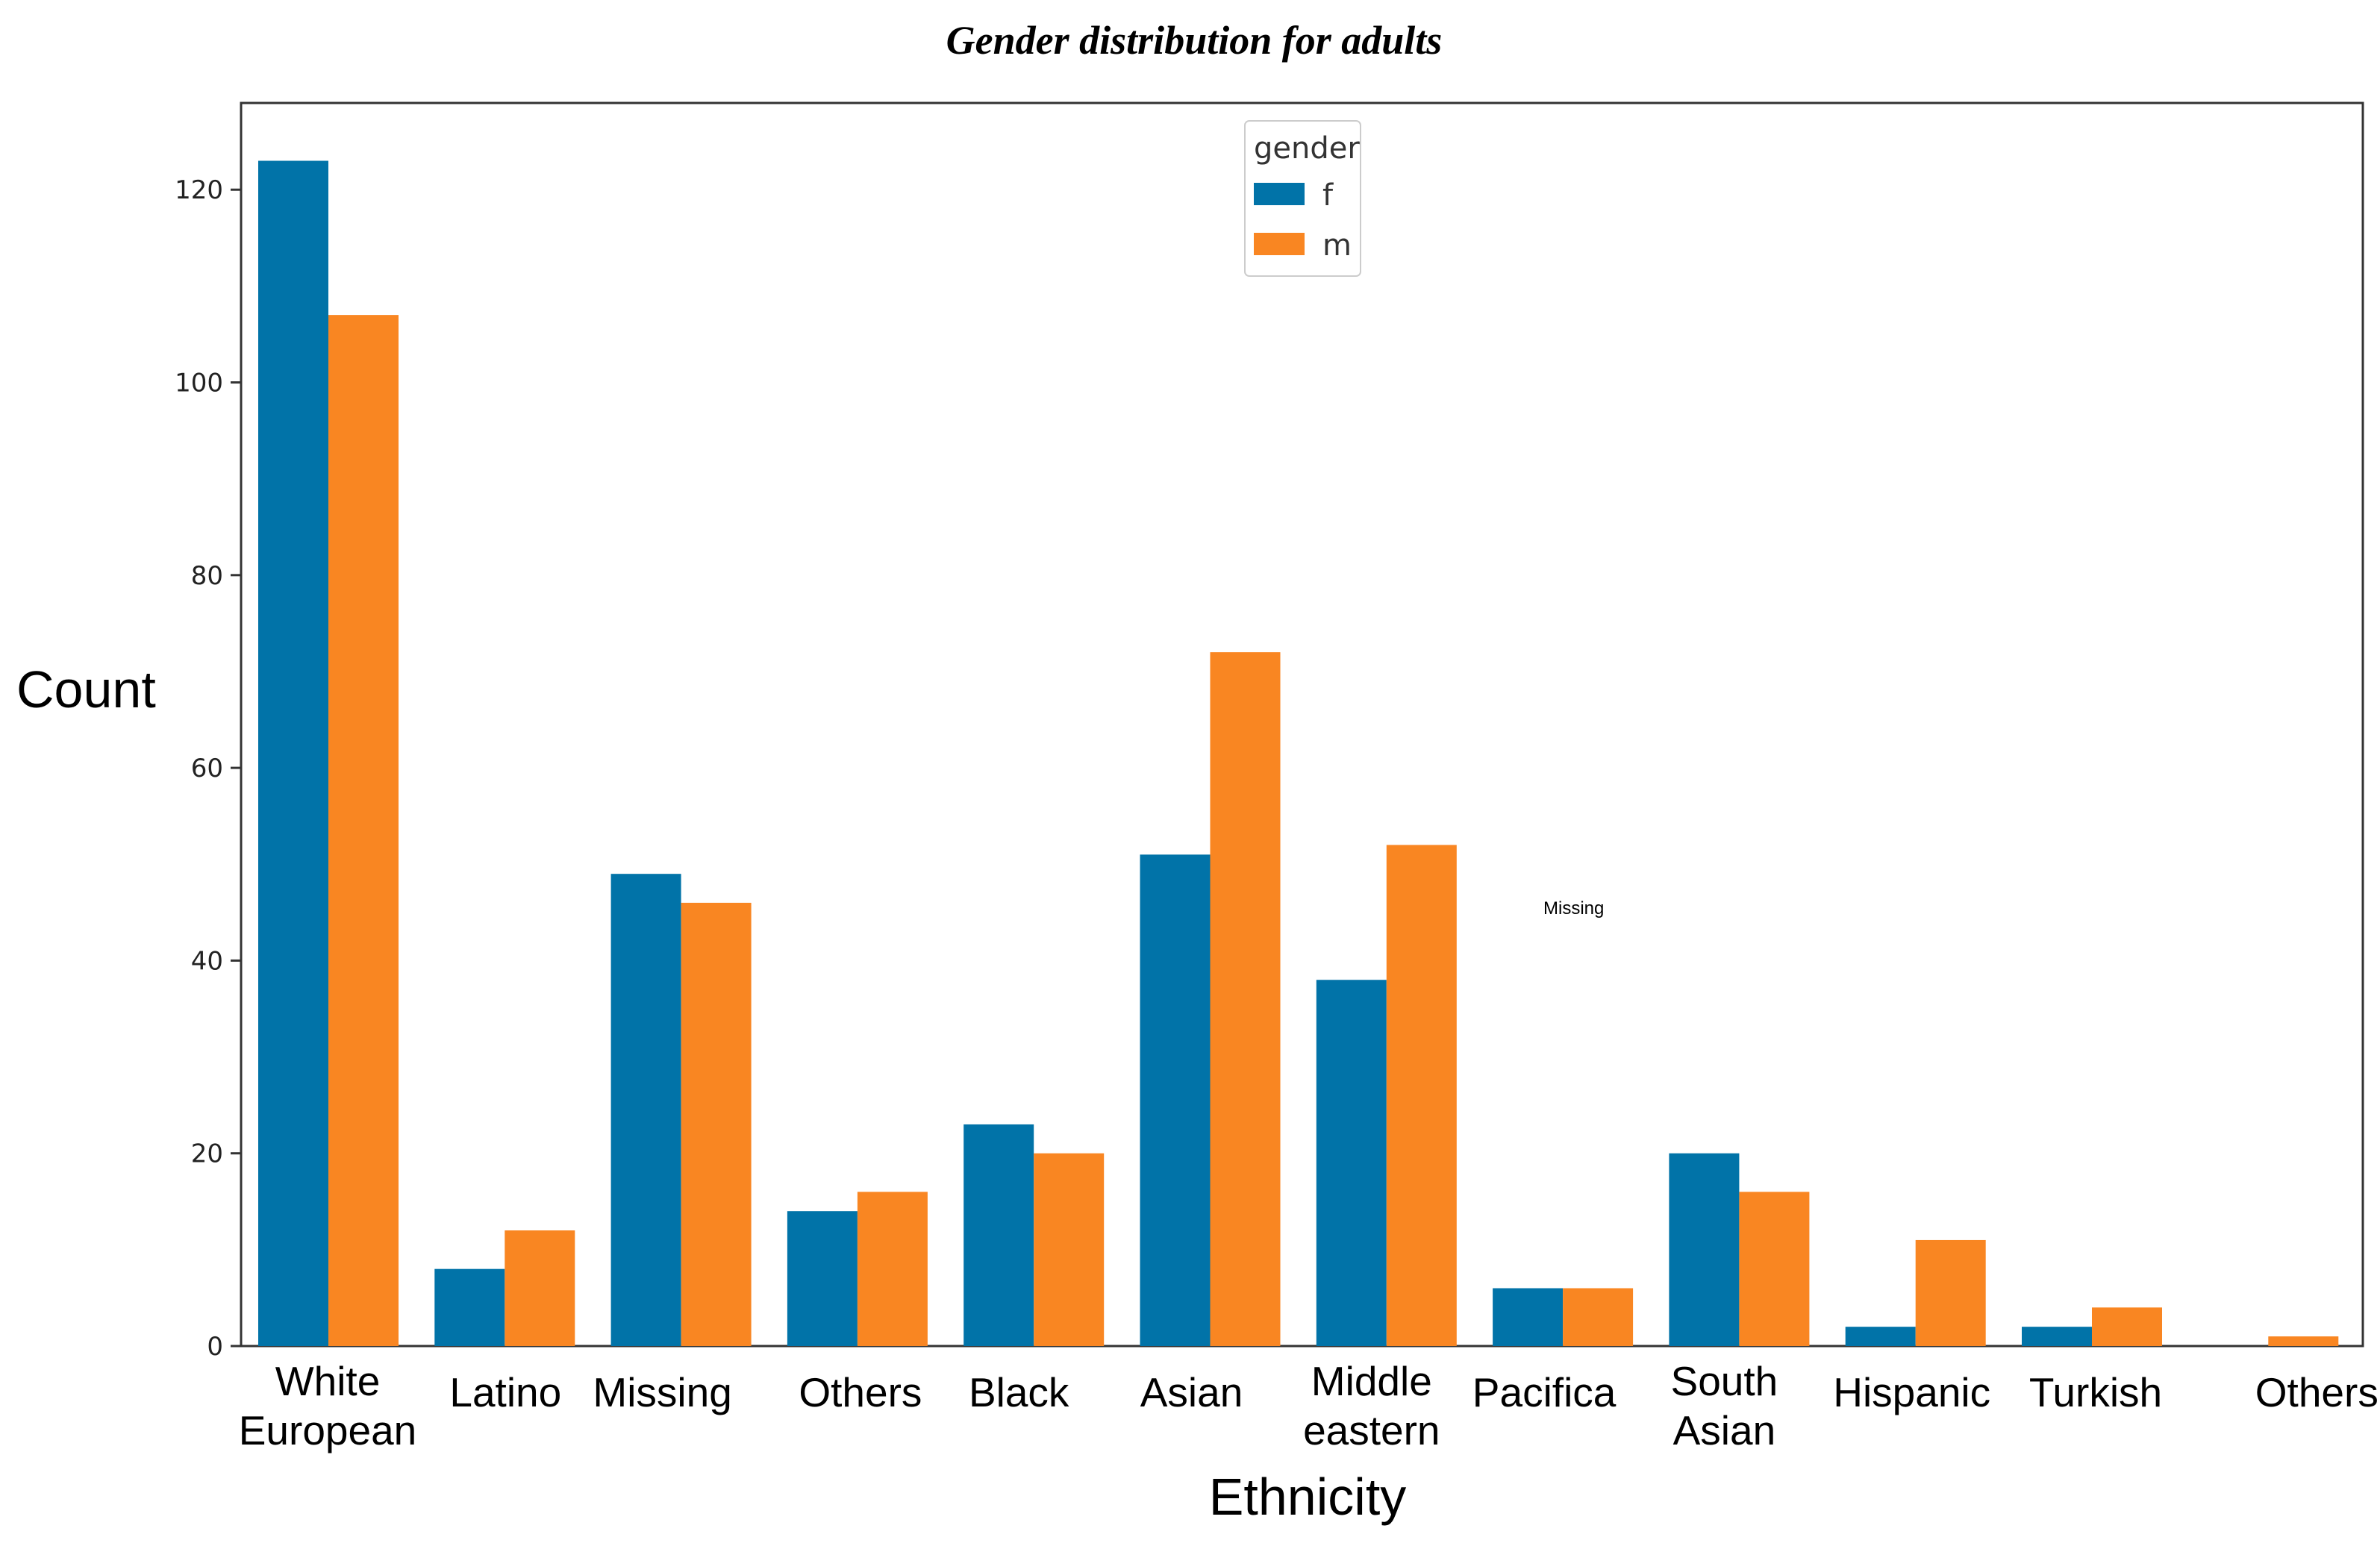  What do you see at coordinates (215, 1347) in the screenshot?
I see `y-tick-label-0: 0` at bounding box center [215, 1347].